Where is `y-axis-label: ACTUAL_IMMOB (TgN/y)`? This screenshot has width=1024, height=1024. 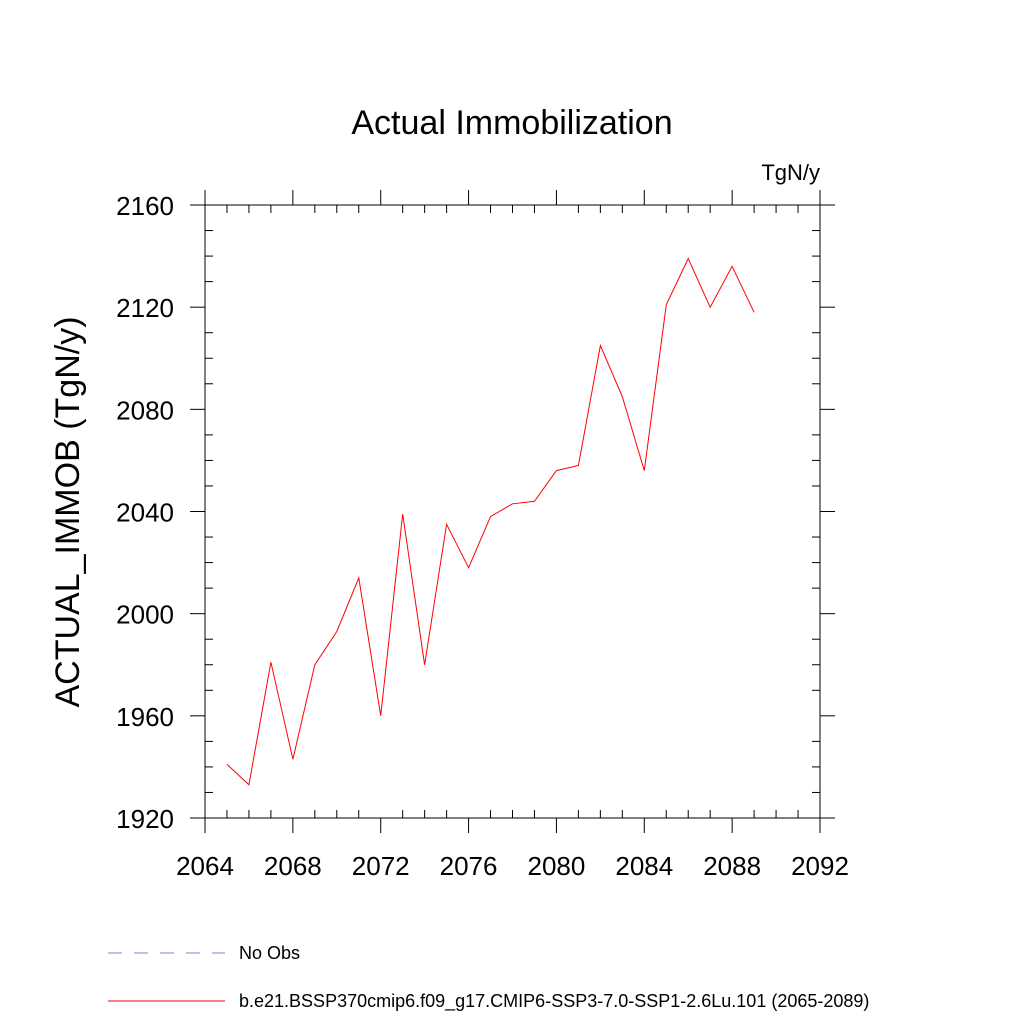 y-axis-label: ACTUAL_IMMOB (TgN/y) is located at coordinates (68, 511).